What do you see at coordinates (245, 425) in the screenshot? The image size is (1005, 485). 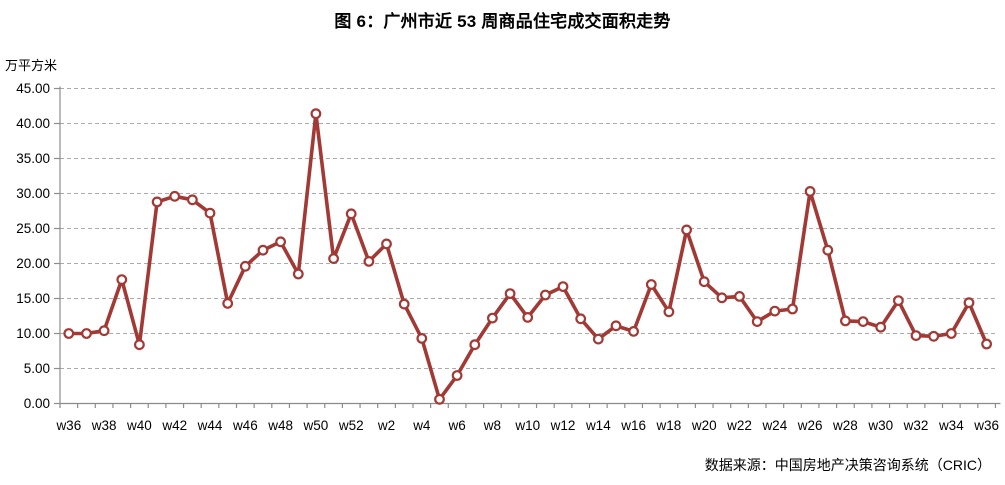 I see `x-tick-label: w46` at bounding box center [245, 425].